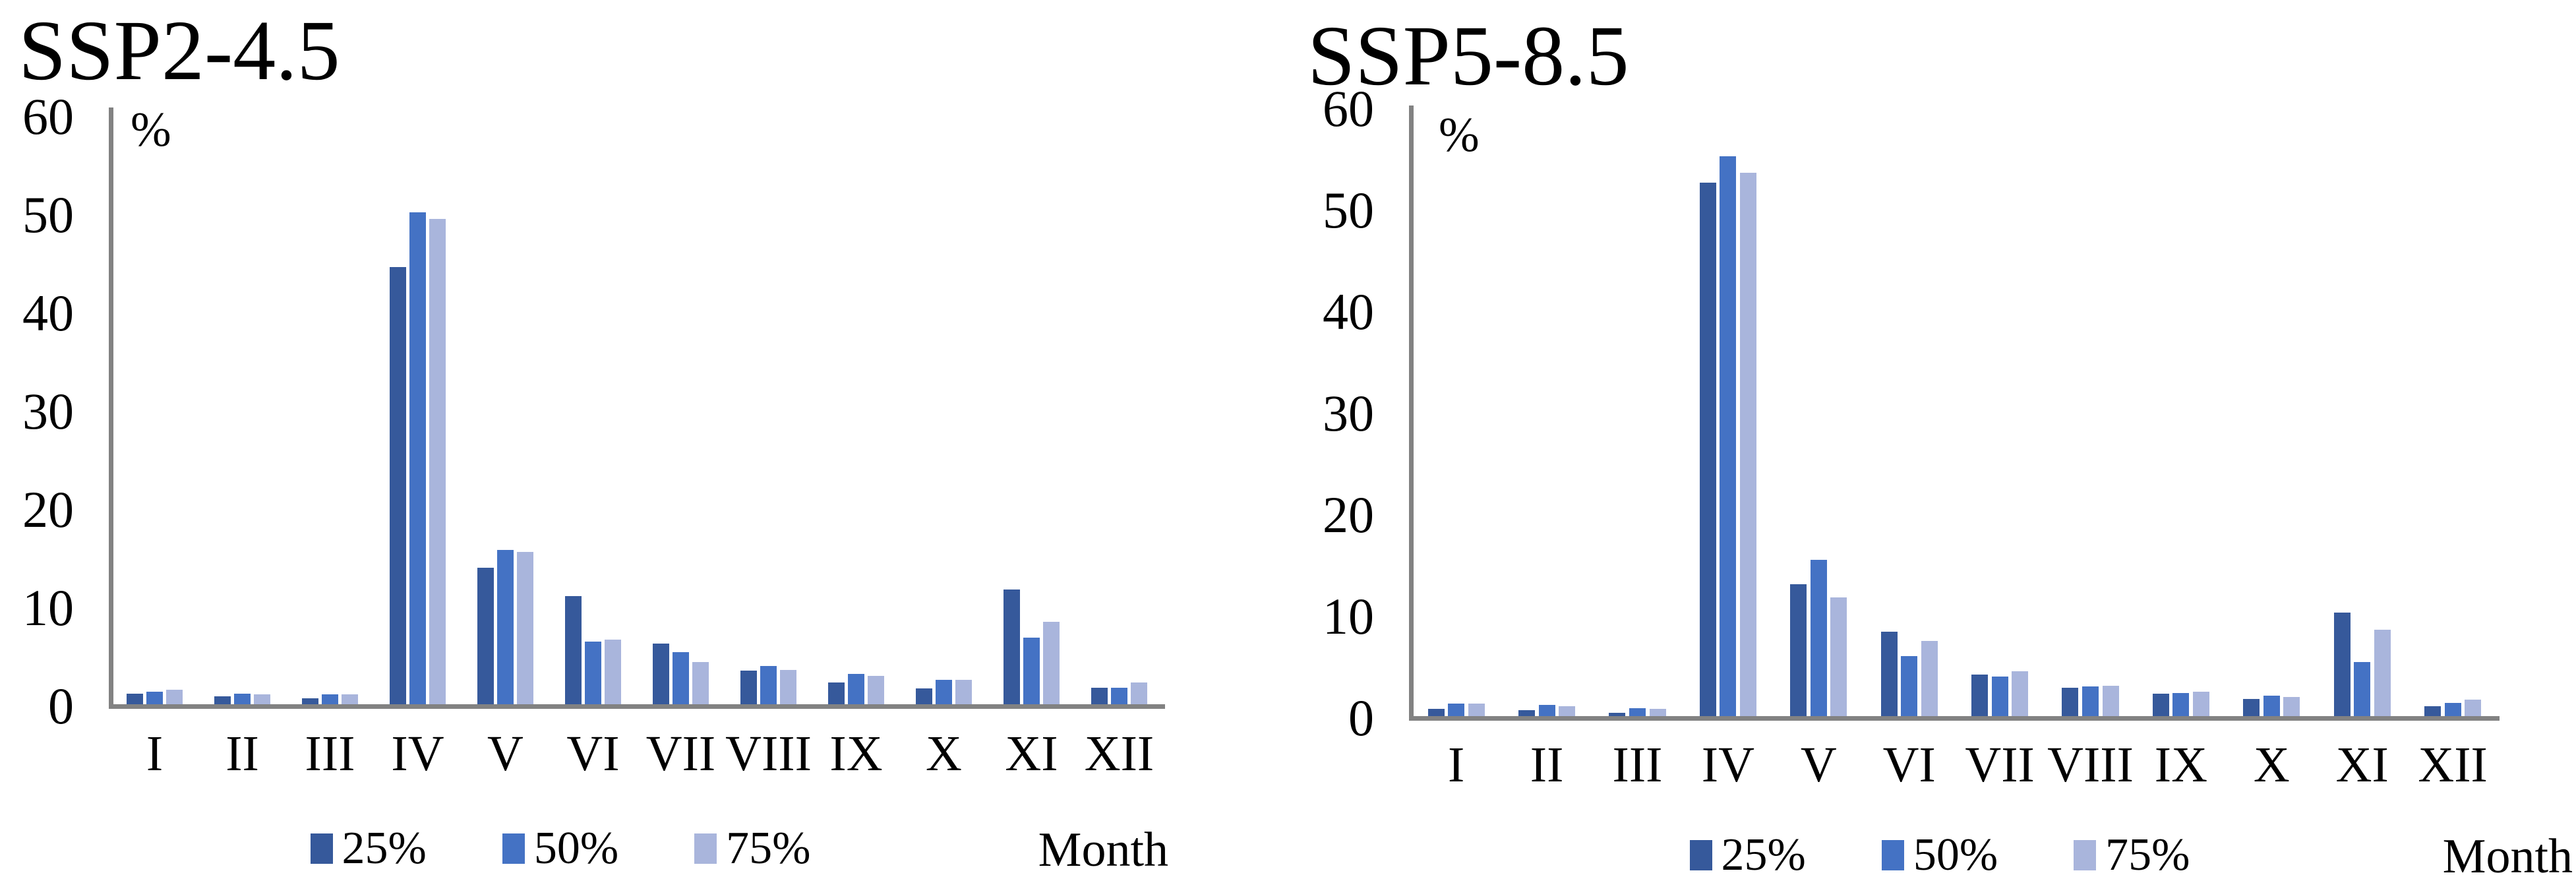 The width and height of the screenshot is (2576, 877). What do you see at coordinates (1748, 445) in the screenshot?
I see `bar-IV-75%` at bounding box center [1748, 445].